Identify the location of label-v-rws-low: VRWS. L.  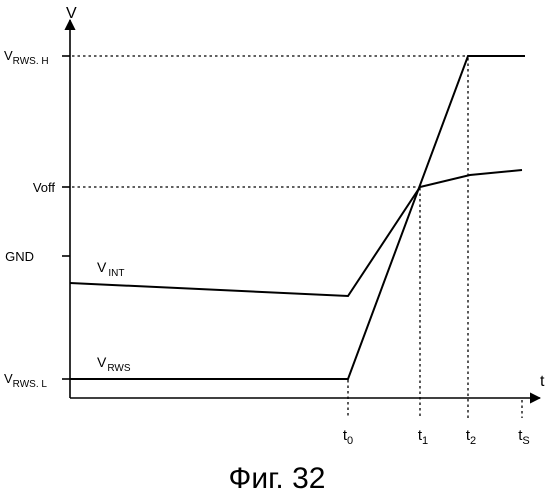
(25, 380).